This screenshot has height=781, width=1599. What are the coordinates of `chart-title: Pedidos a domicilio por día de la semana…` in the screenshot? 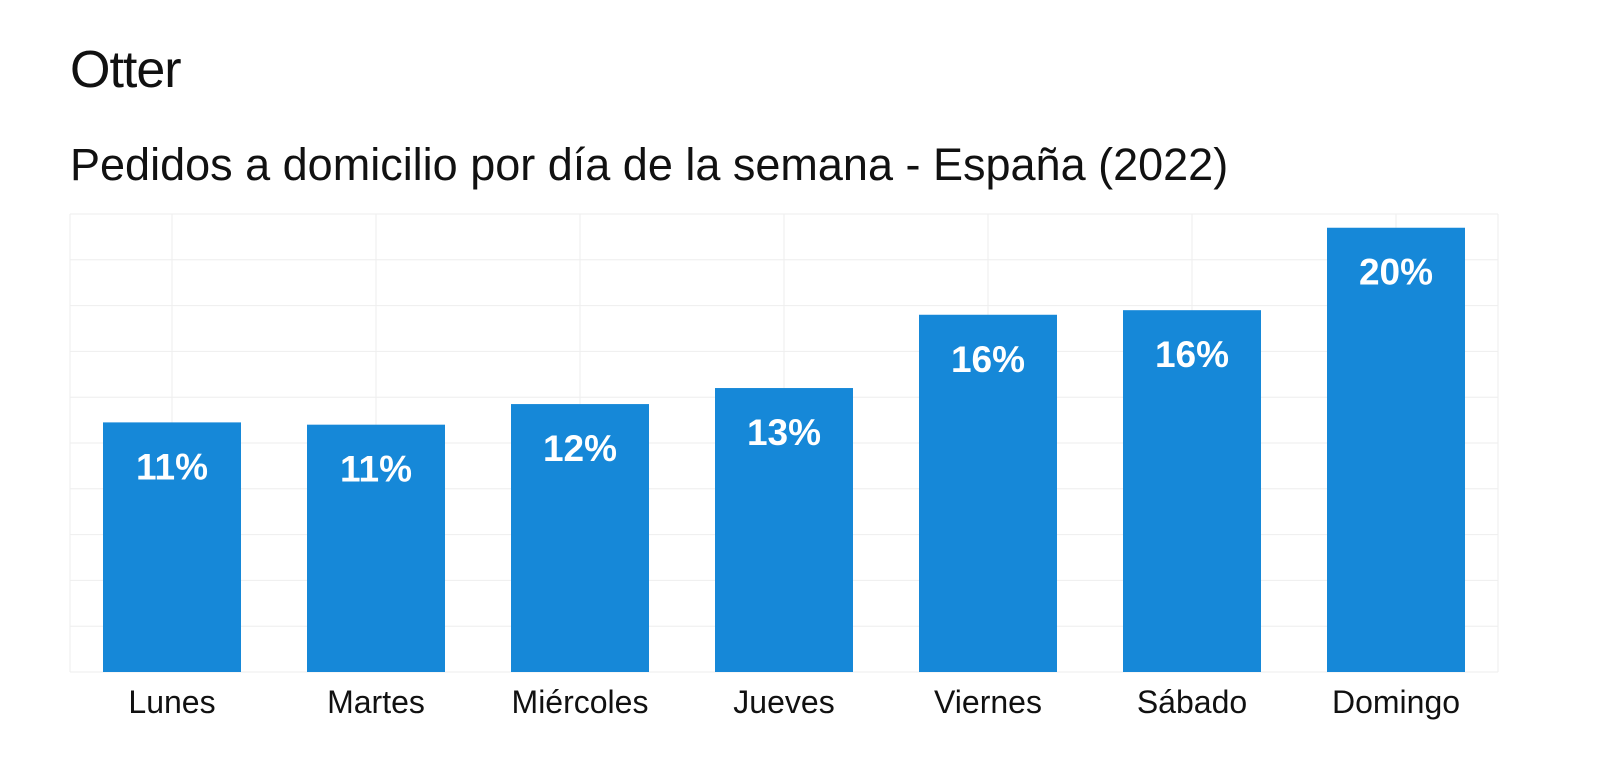 It's located at (649, 164).